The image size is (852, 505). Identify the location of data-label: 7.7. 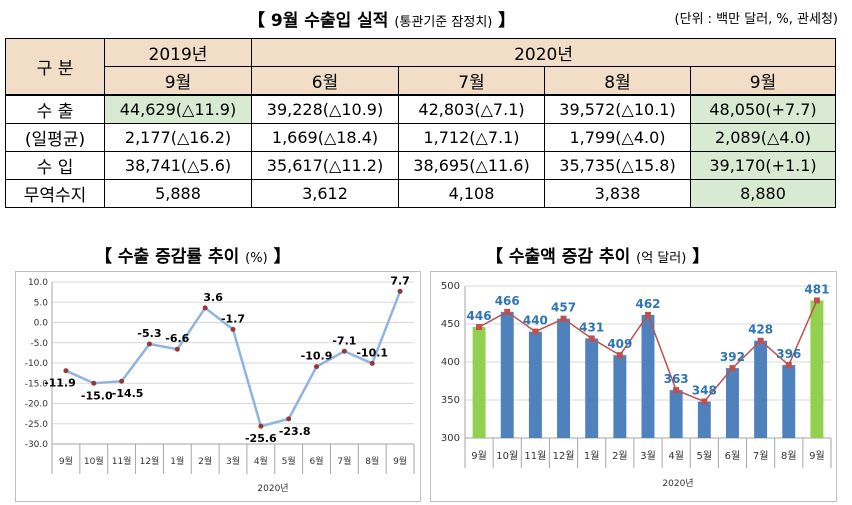
(400, 280).